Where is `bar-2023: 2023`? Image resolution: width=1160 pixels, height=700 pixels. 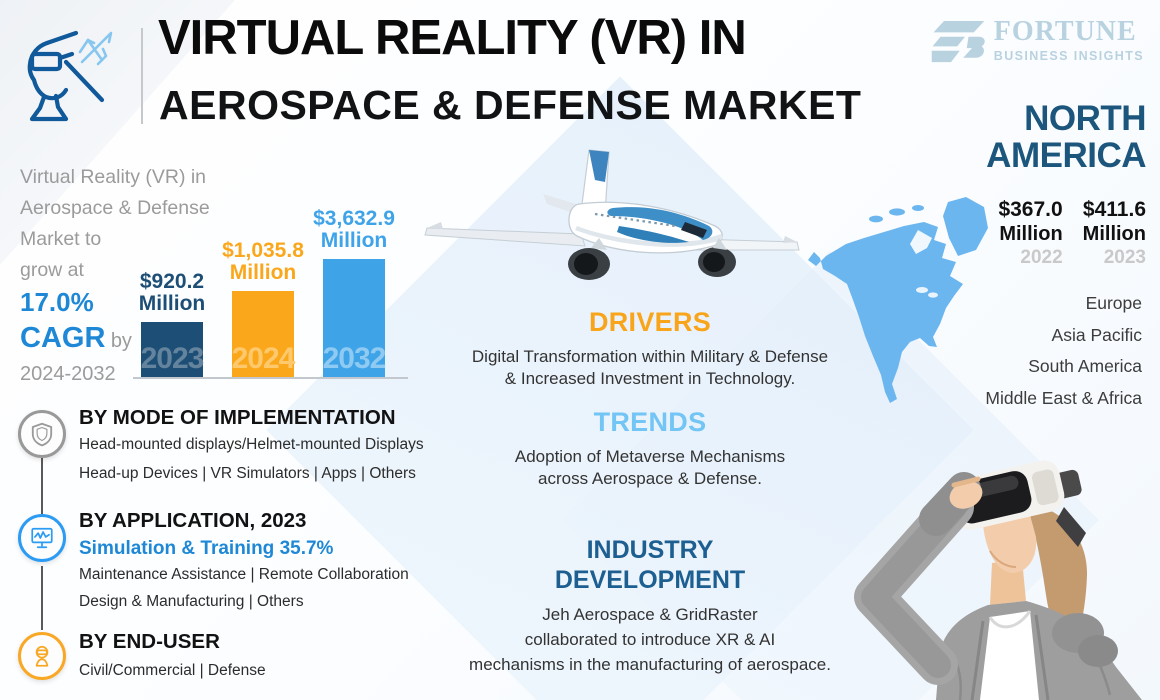 bar-2023: 2023 is located at coordinates (172, 349).